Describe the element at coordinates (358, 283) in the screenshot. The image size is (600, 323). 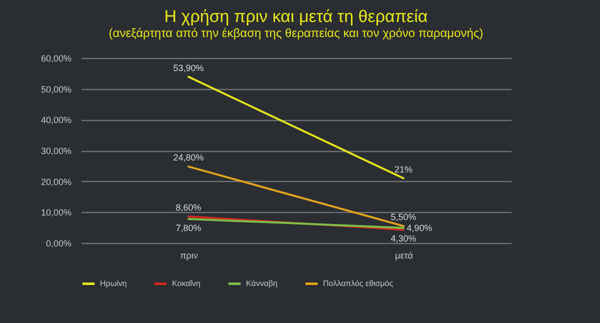
I see `legend-label: Πολλαπλός εθισμός` at that location.